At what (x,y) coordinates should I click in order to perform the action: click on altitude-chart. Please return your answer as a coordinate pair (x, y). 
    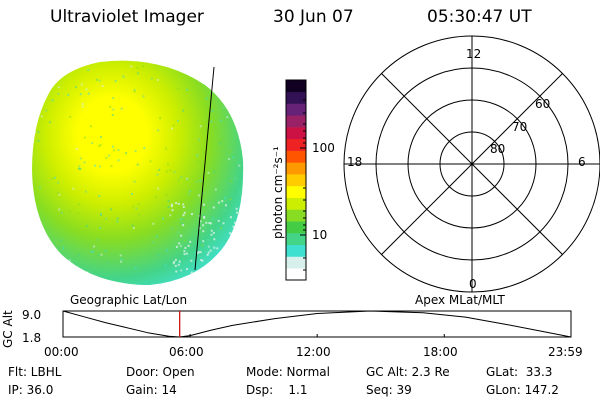
    Looking at the image, I should click on (317, 324).